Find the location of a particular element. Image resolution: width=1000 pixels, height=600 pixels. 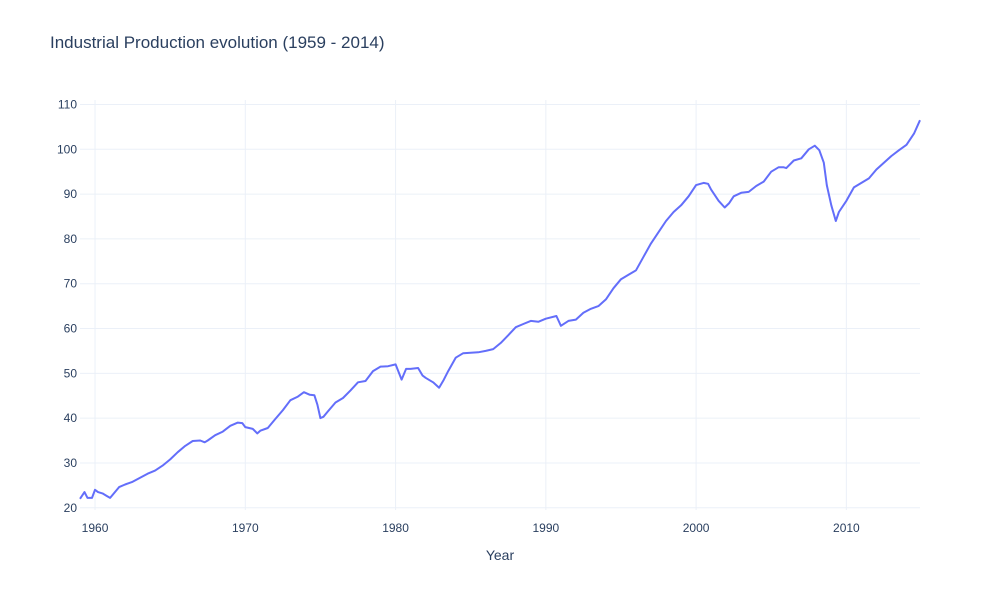

y-tick-label: 50 is located at coordinates (71, 373).